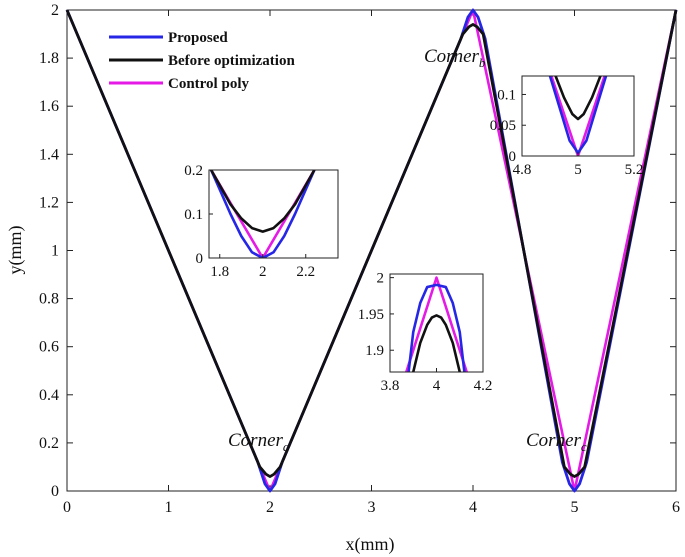 The width and height of the screenshot is (685, 557). Describe the element at coordinates (305, 272) in the screenshot. I see `inset-x-tick-label: 2.2` at that location.